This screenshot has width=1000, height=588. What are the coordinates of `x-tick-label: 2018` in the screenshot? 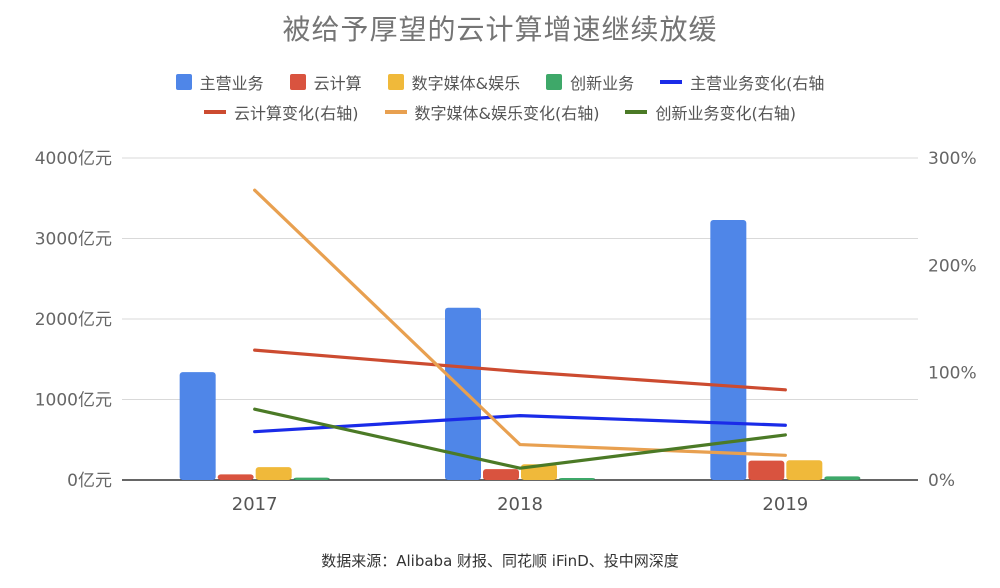 It's located at (520, 504).